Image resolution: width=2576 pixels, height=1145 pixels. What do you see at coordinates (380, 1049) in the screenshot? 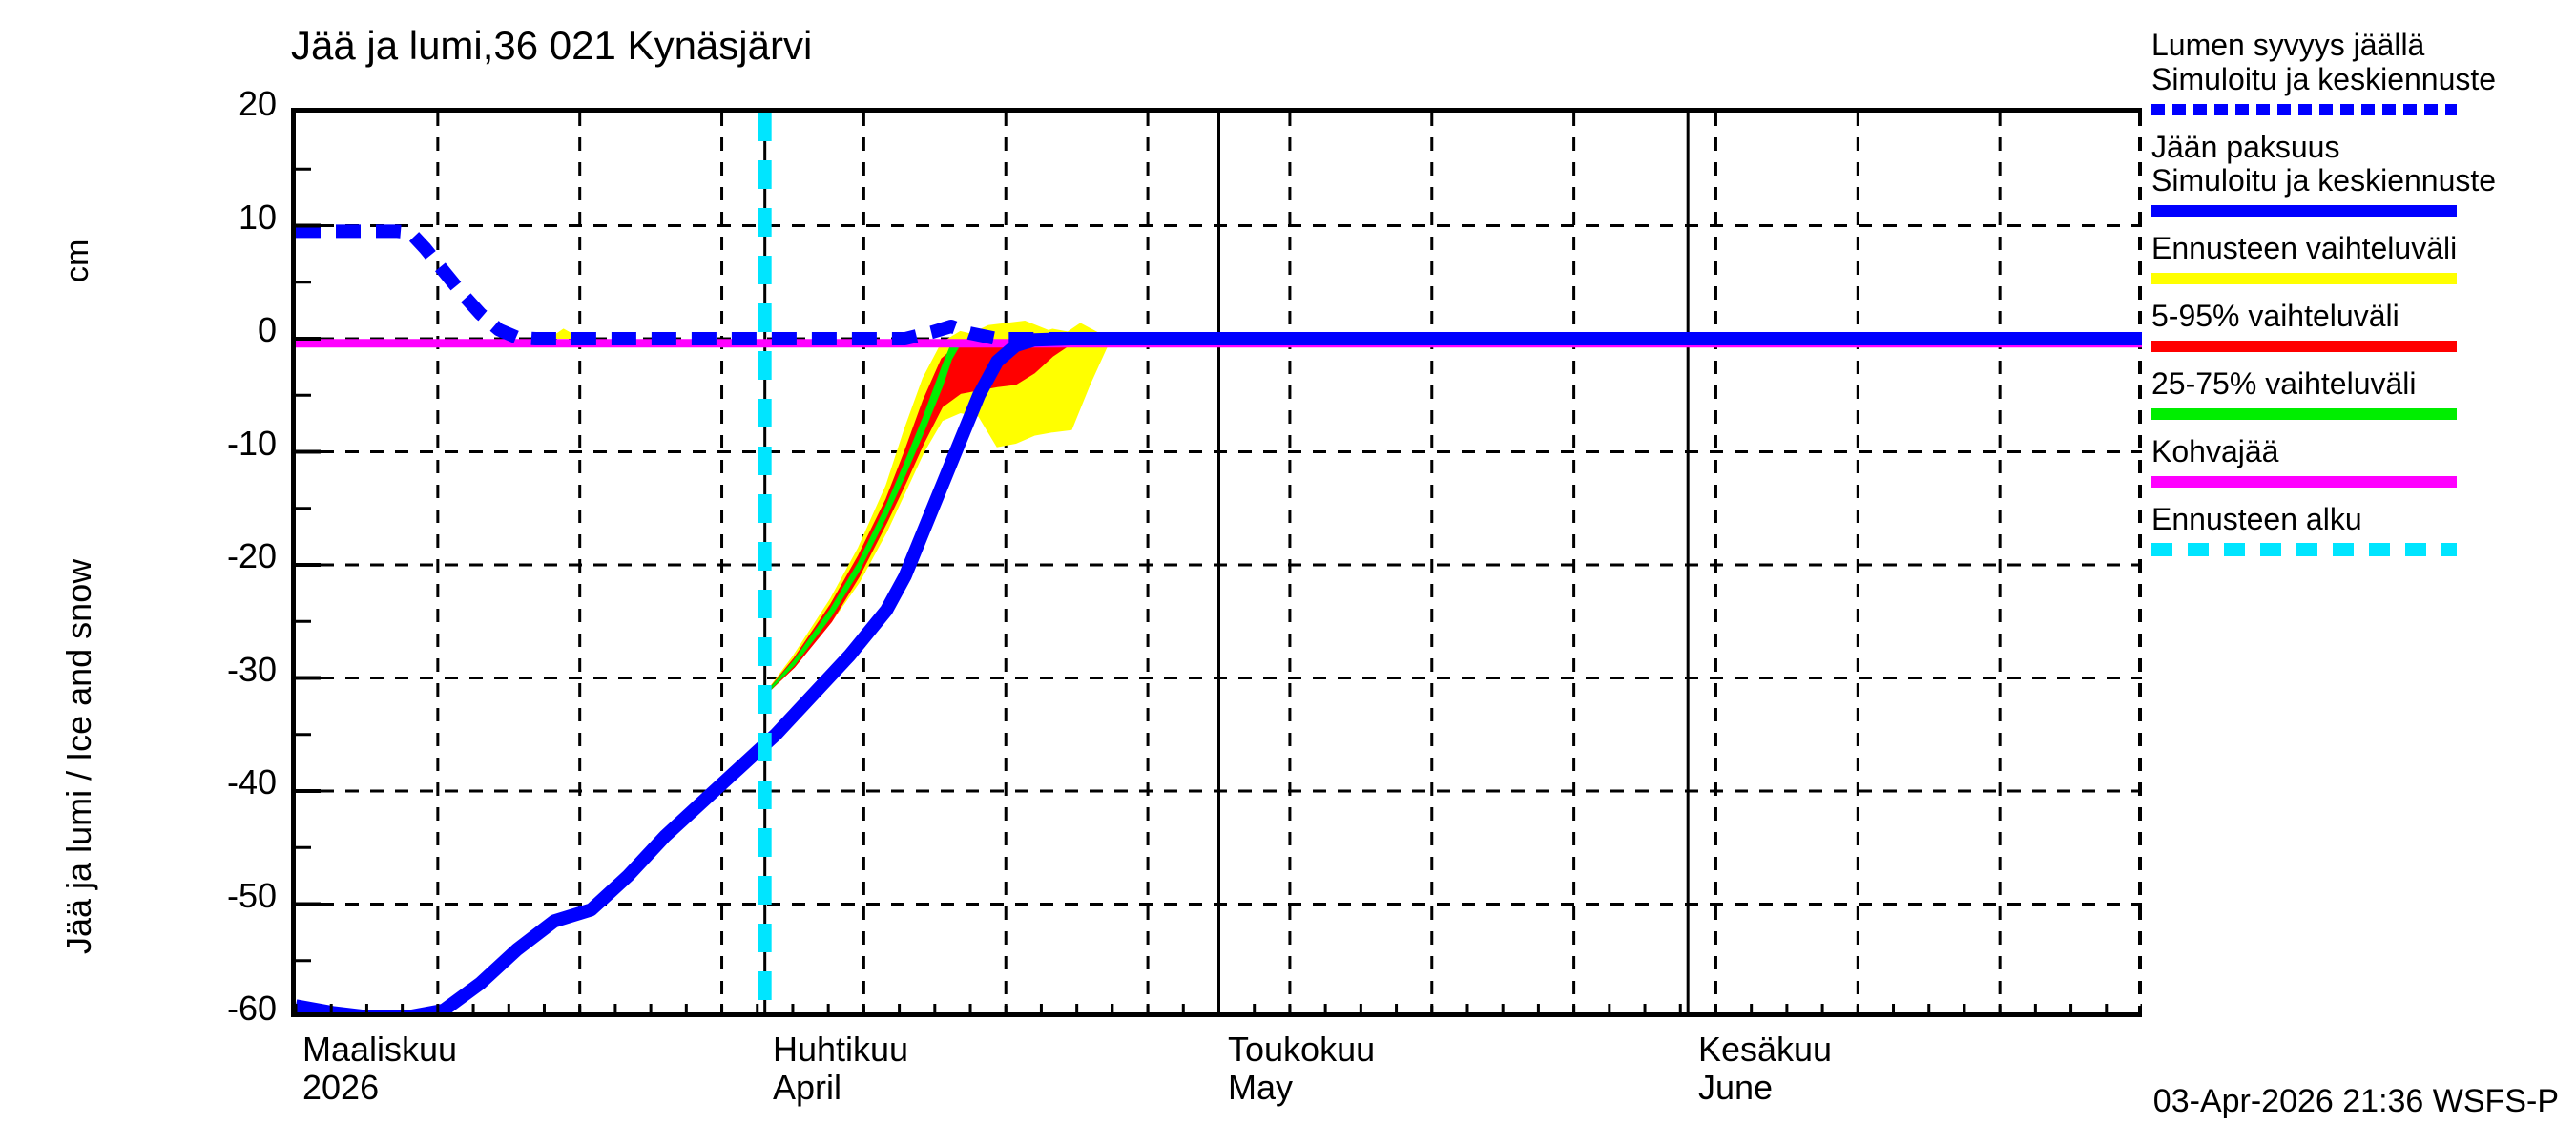
I see `x-axis-tick-label-fi: Maaliskuu` at bounding box center [380, 1049].